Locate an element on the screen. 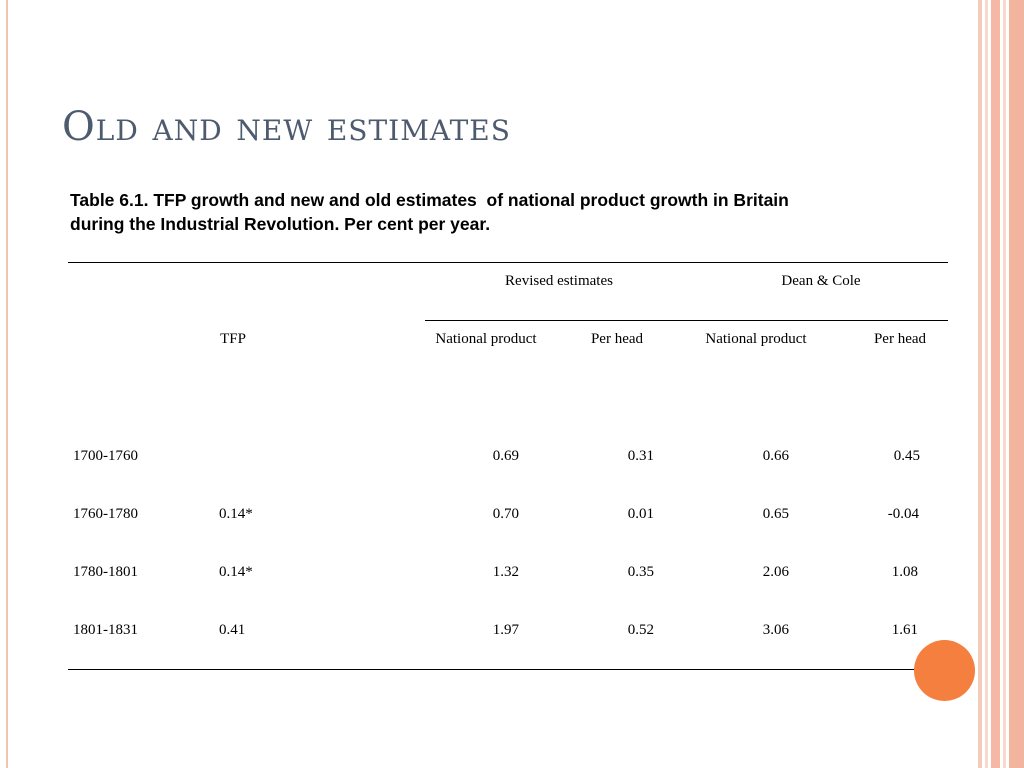 The image size is (1024, 768). row-rev-per-head: 0.01 is located at coordinates (640, 514).